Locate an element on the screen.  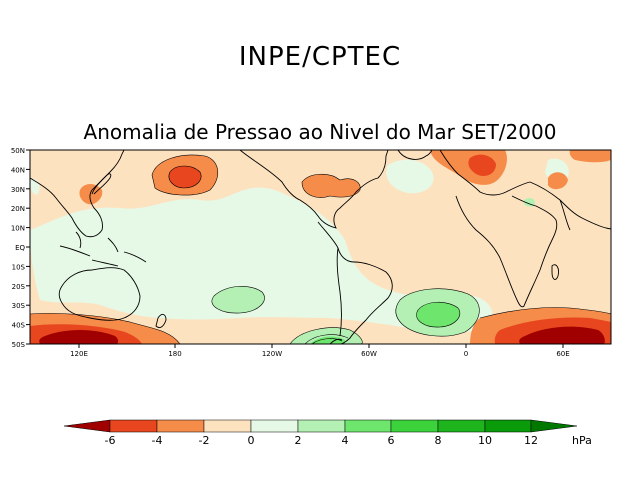
colorbar-tick-label: 0 is located at coordinates (251, 440).